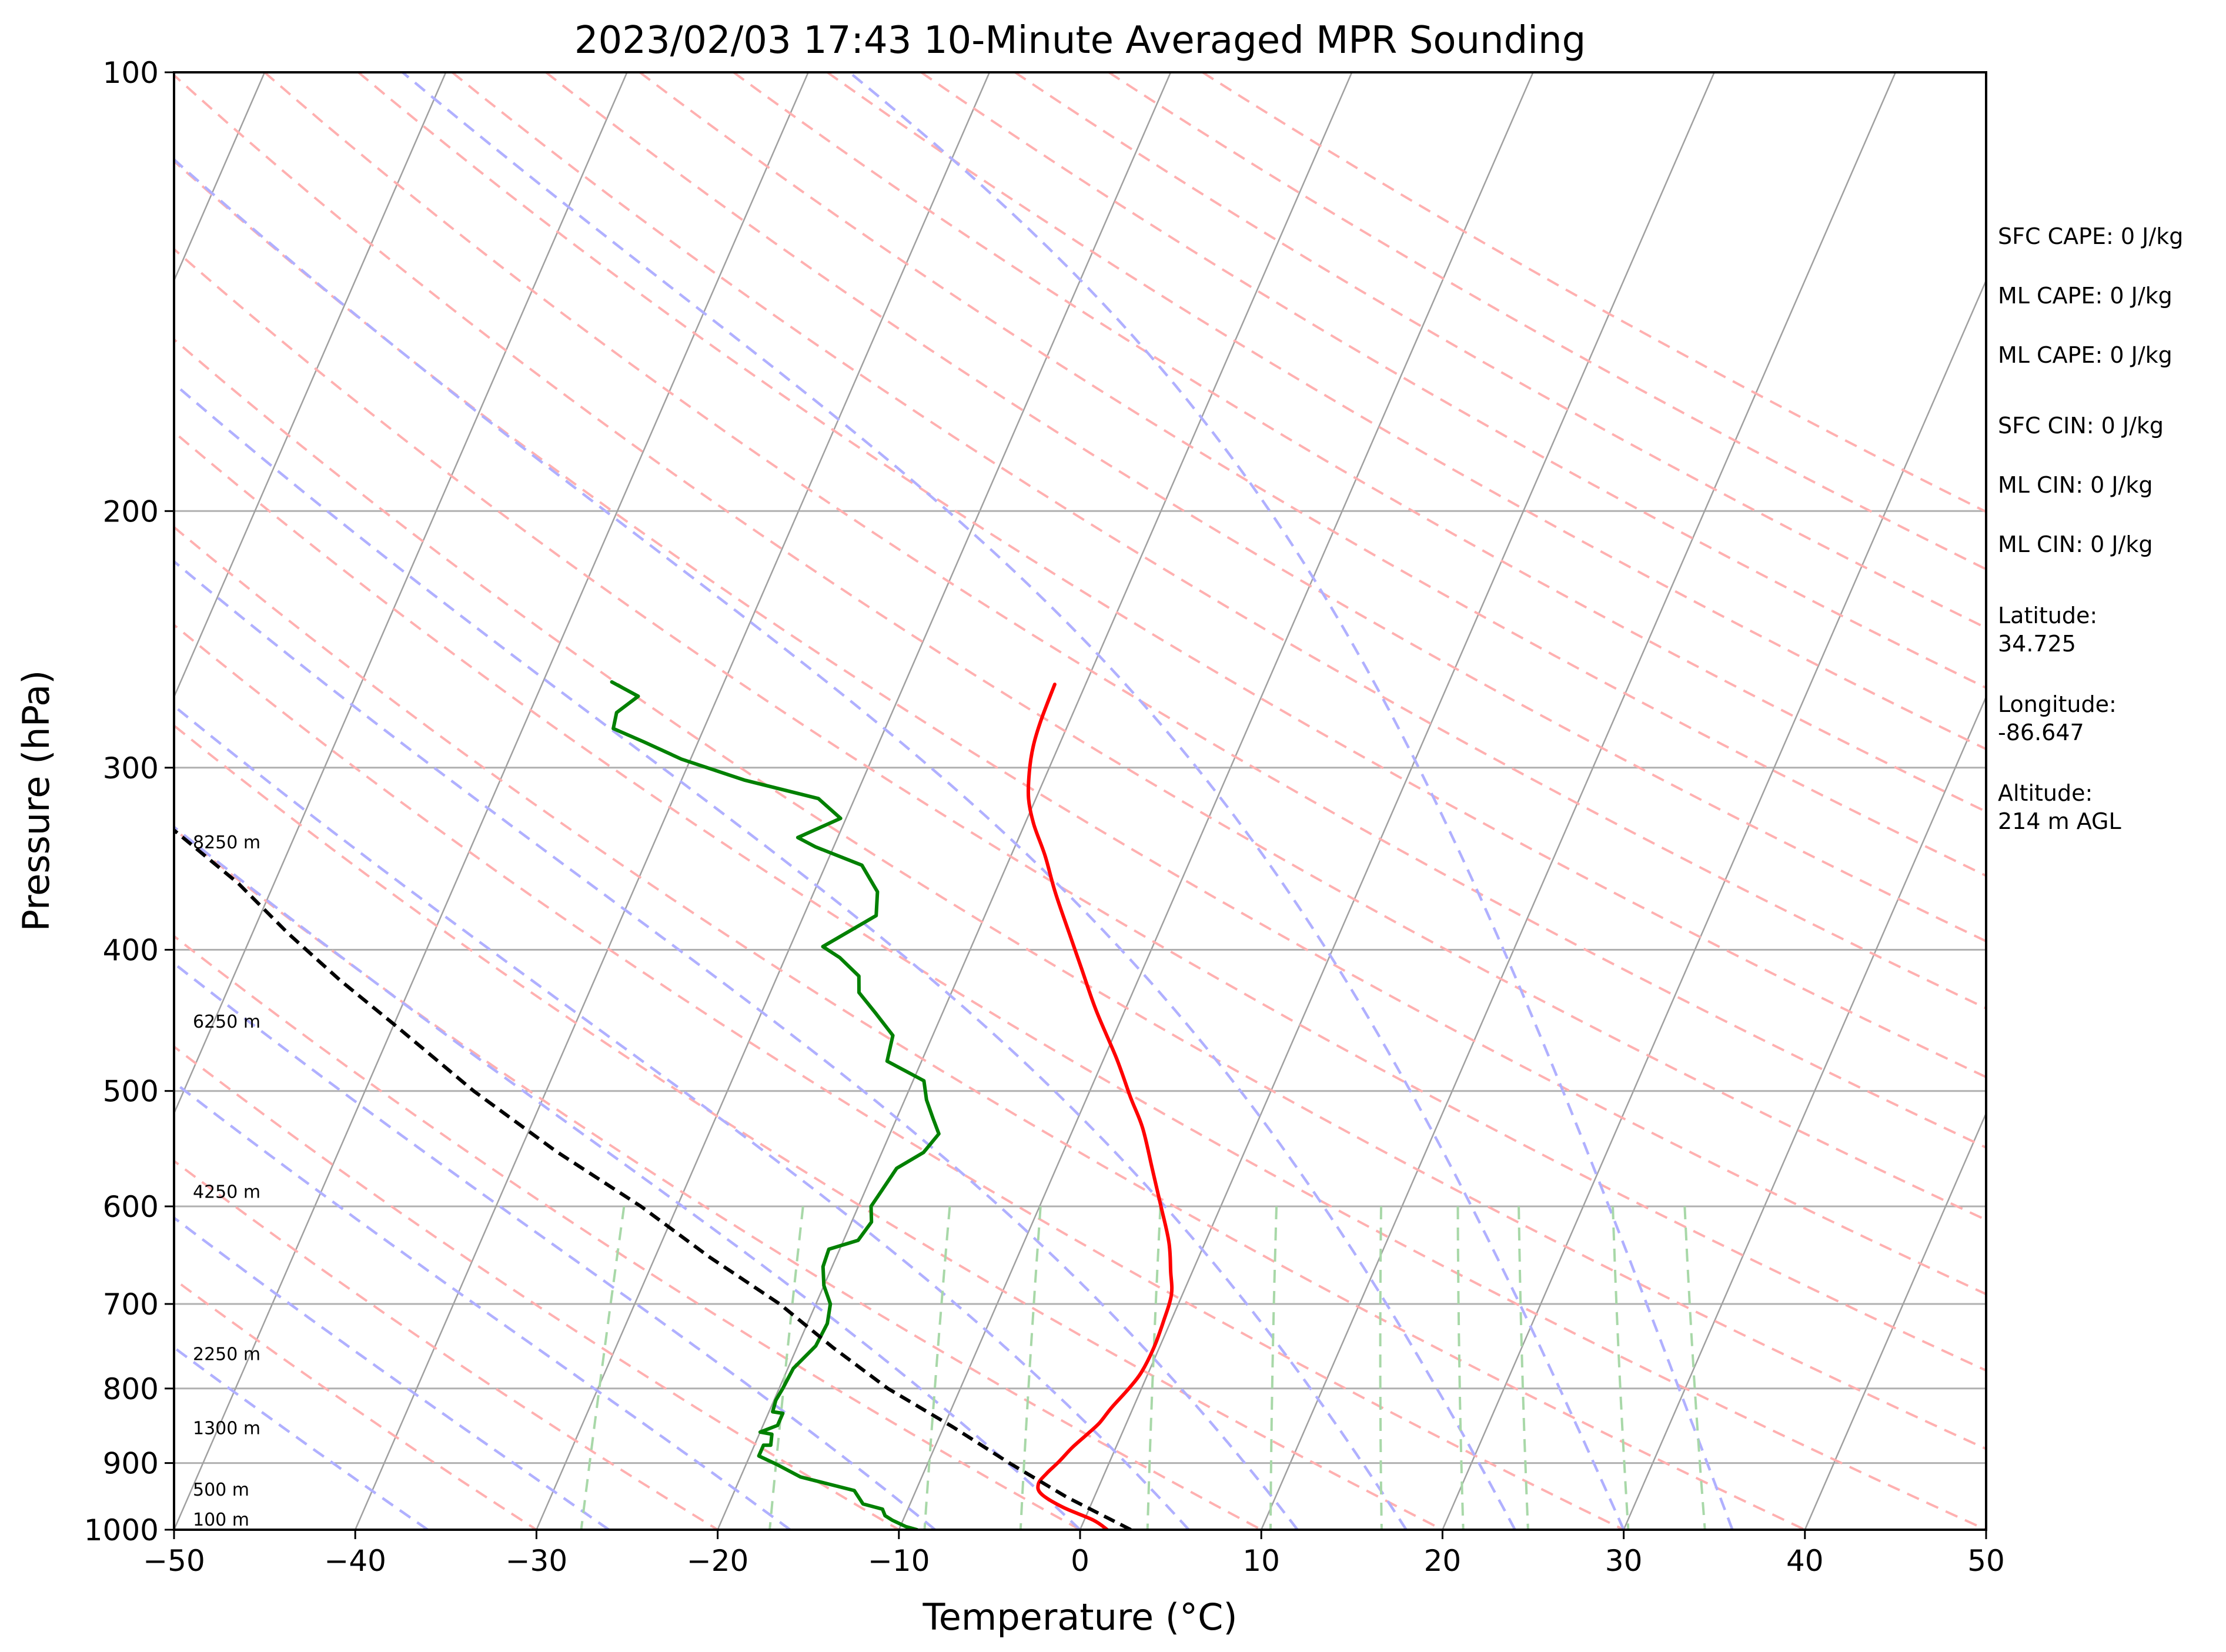  I want to click on height-label: 100 m, so click(221, 1520).